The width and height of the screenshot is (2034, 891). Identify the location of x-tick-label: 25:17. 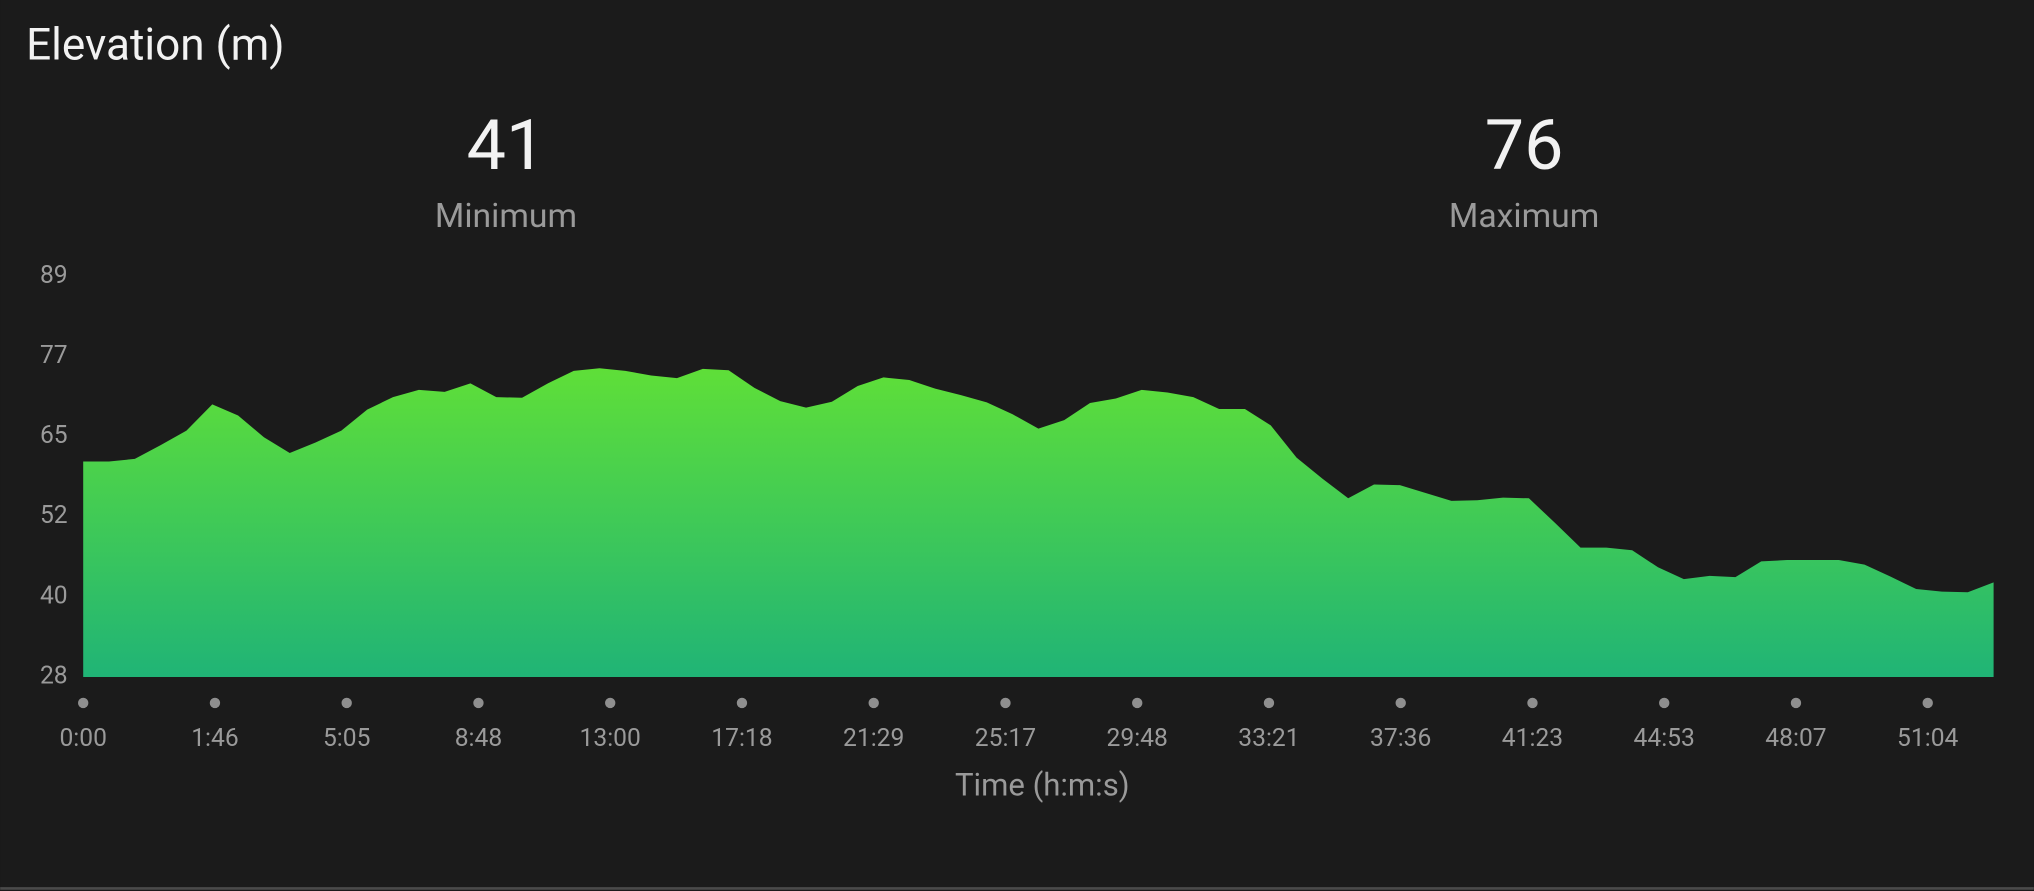
(1005, 738).